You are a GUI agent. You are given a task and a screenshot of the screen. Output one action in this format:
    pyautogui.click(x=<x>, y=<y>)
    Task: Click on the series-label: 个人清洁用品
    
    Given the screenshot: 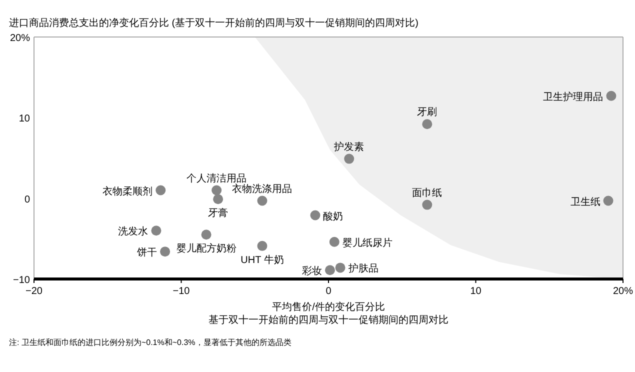 What is the action you would take?
    pyautogui.click(x=216, y=178)
    